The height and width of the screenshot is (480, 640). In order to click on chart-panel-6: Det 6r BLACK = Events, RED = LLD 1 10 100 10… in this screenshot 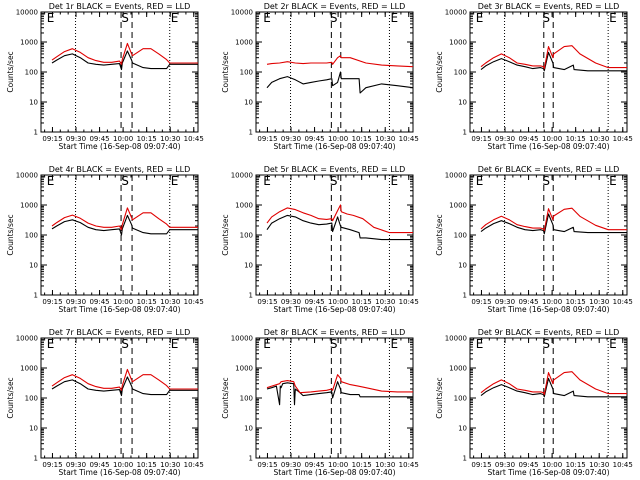, I will do `click(534, 239)`.